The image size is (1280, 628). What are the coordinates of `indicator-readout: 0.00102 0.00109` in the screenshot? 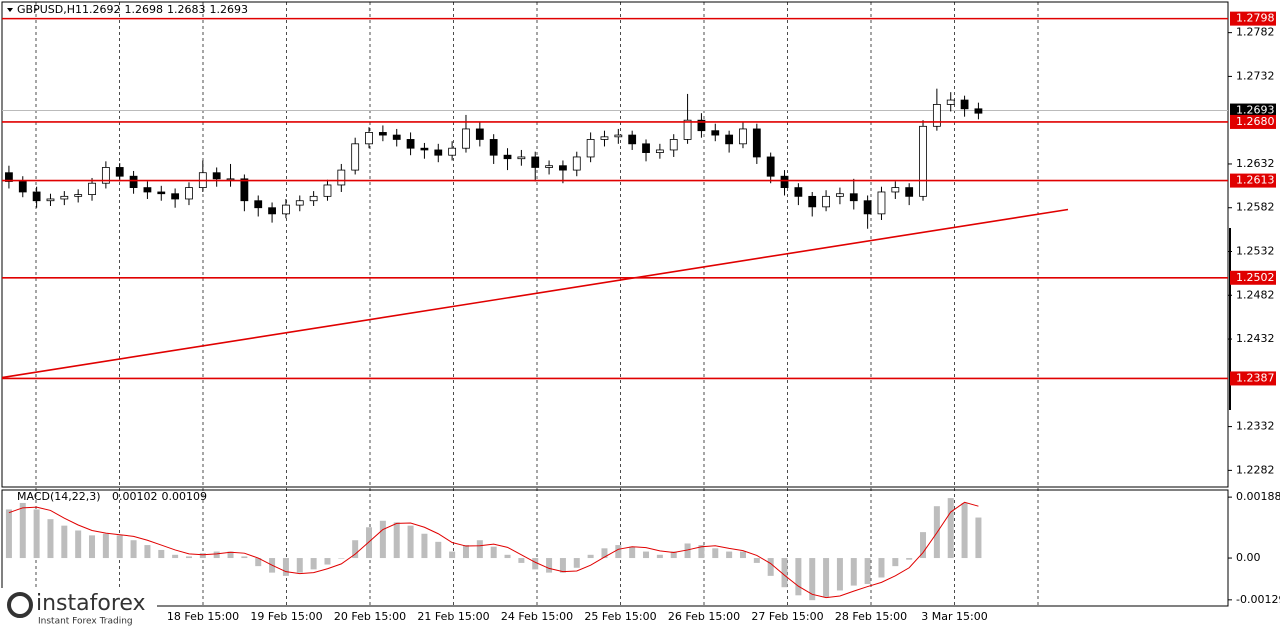 It's located at (159, 496).